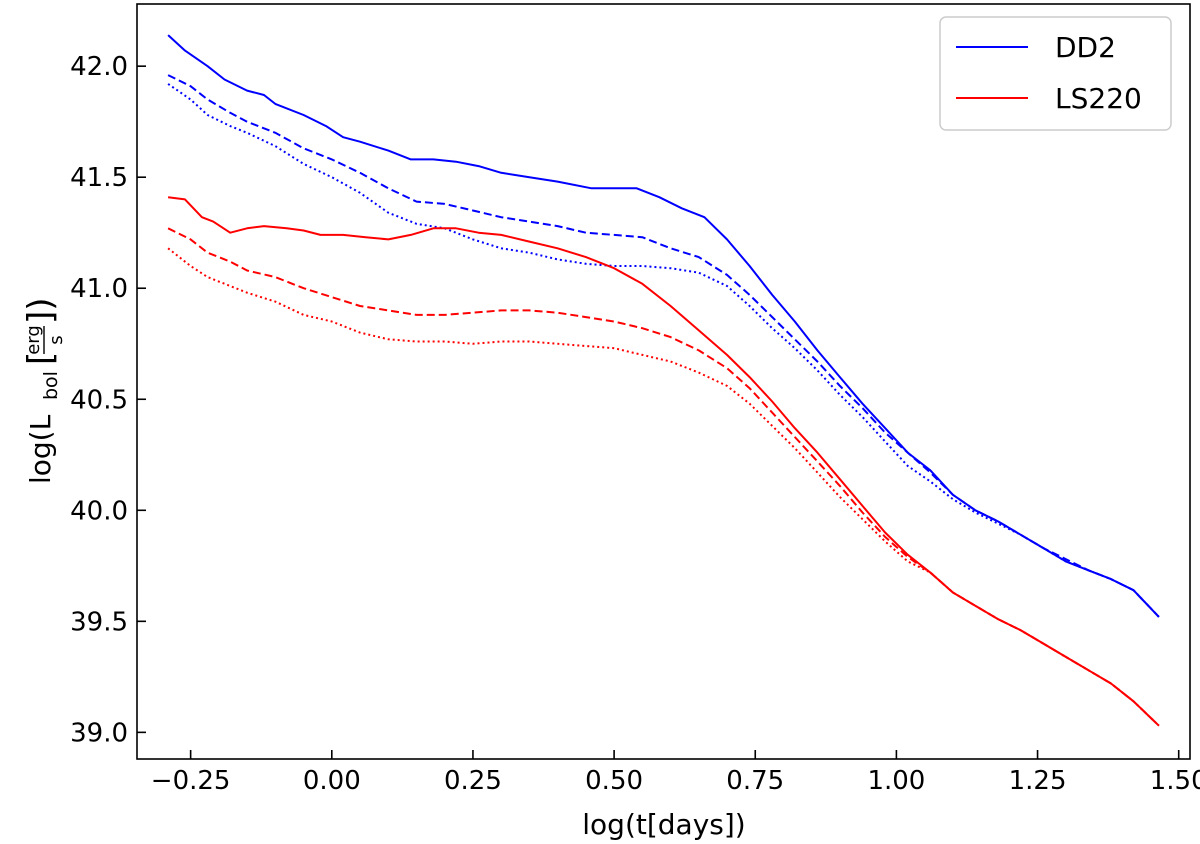  I want to click on y-axis-label-denominator: s, so click(56, 339).